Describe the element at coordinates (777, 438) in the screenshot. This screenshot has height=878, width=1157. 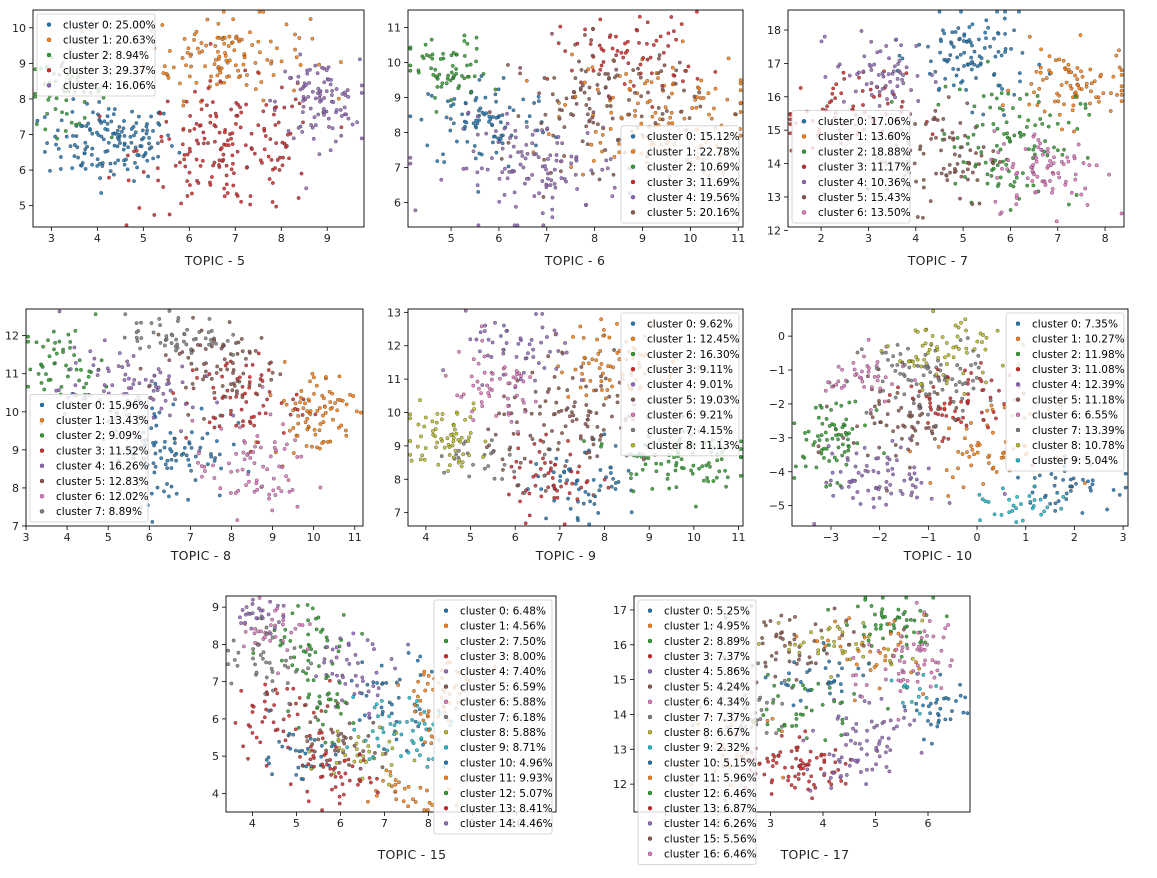
I see `y-tick-label: −3` at that location.